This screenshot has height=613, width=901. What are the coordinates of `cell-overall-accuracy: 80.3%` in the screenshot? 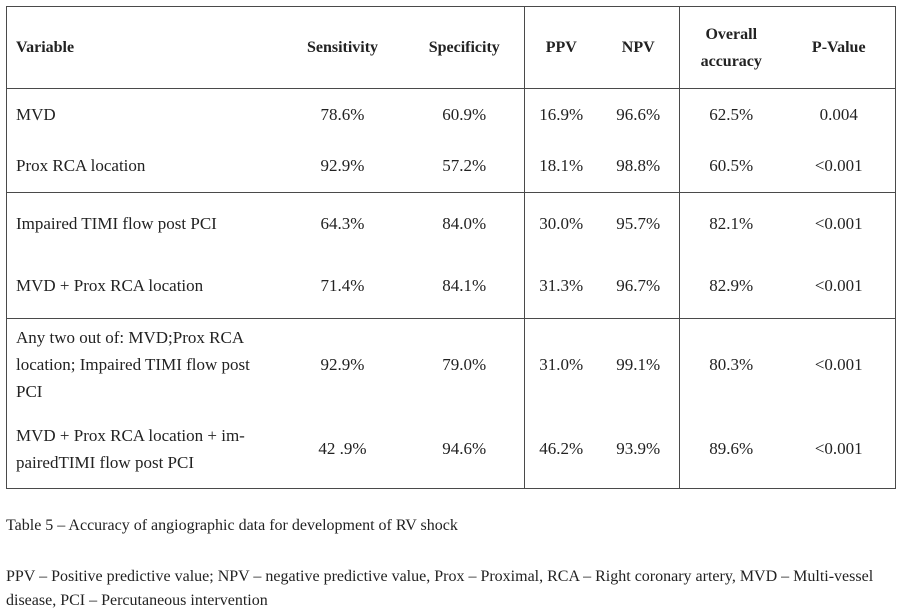 It's located at (731, 364).